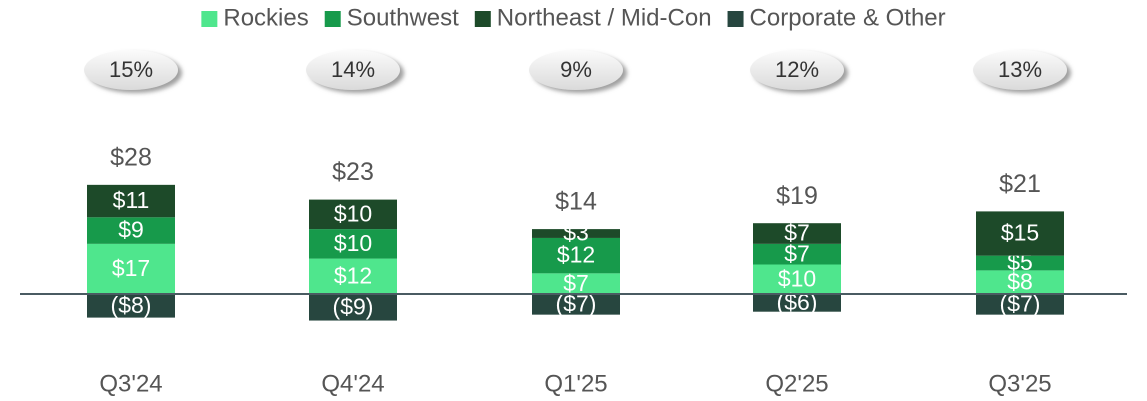  What do you see at coordinates (403, 17) in the screenshot?
I see `legend-label: Southwest` at bounding box center [403, 17].